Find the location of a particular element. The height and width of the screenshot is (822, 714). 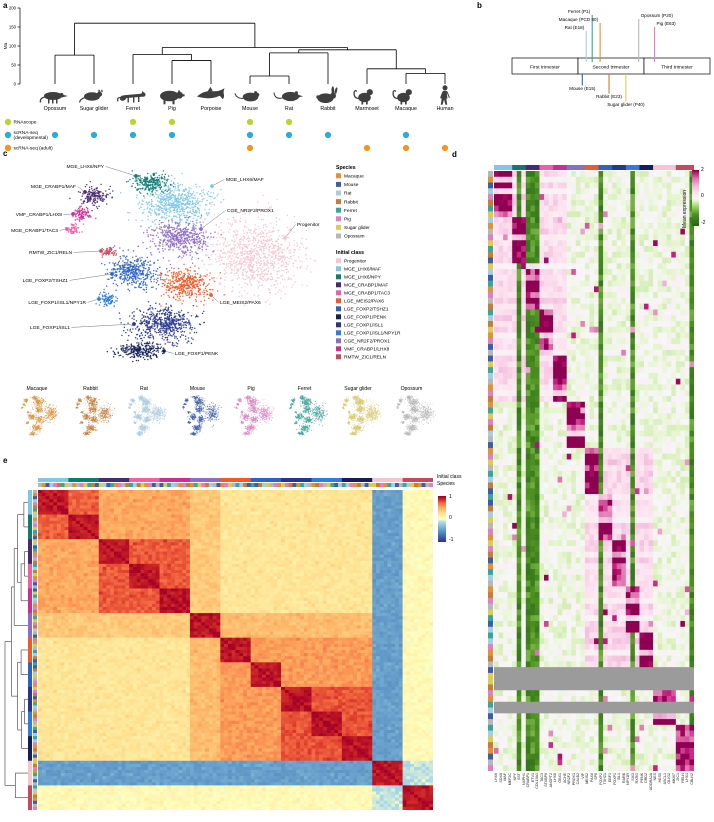

mini-umap-sugar-glider is located at coordinates (358, 417).